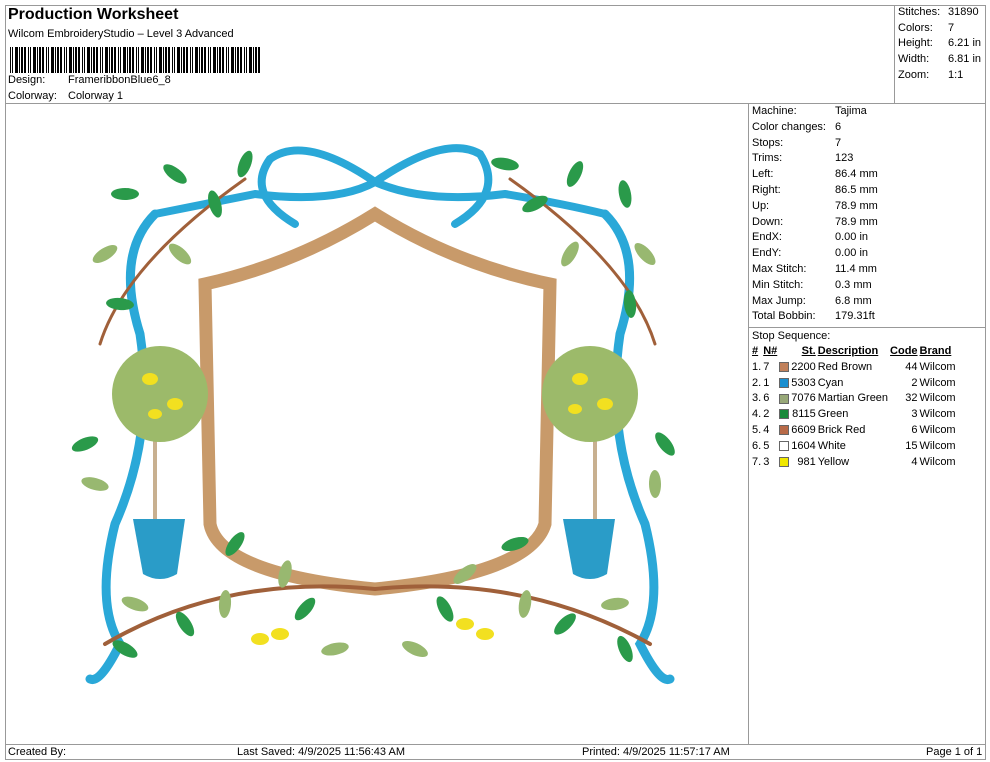 The height and width of the screenshot is (762, 990). What do you see at coordinates (854, 367) in the screenshot?
I see `table-row: 1. 7 2200 Red Brown 44 Wilcom` at bounding box center [854, 367].